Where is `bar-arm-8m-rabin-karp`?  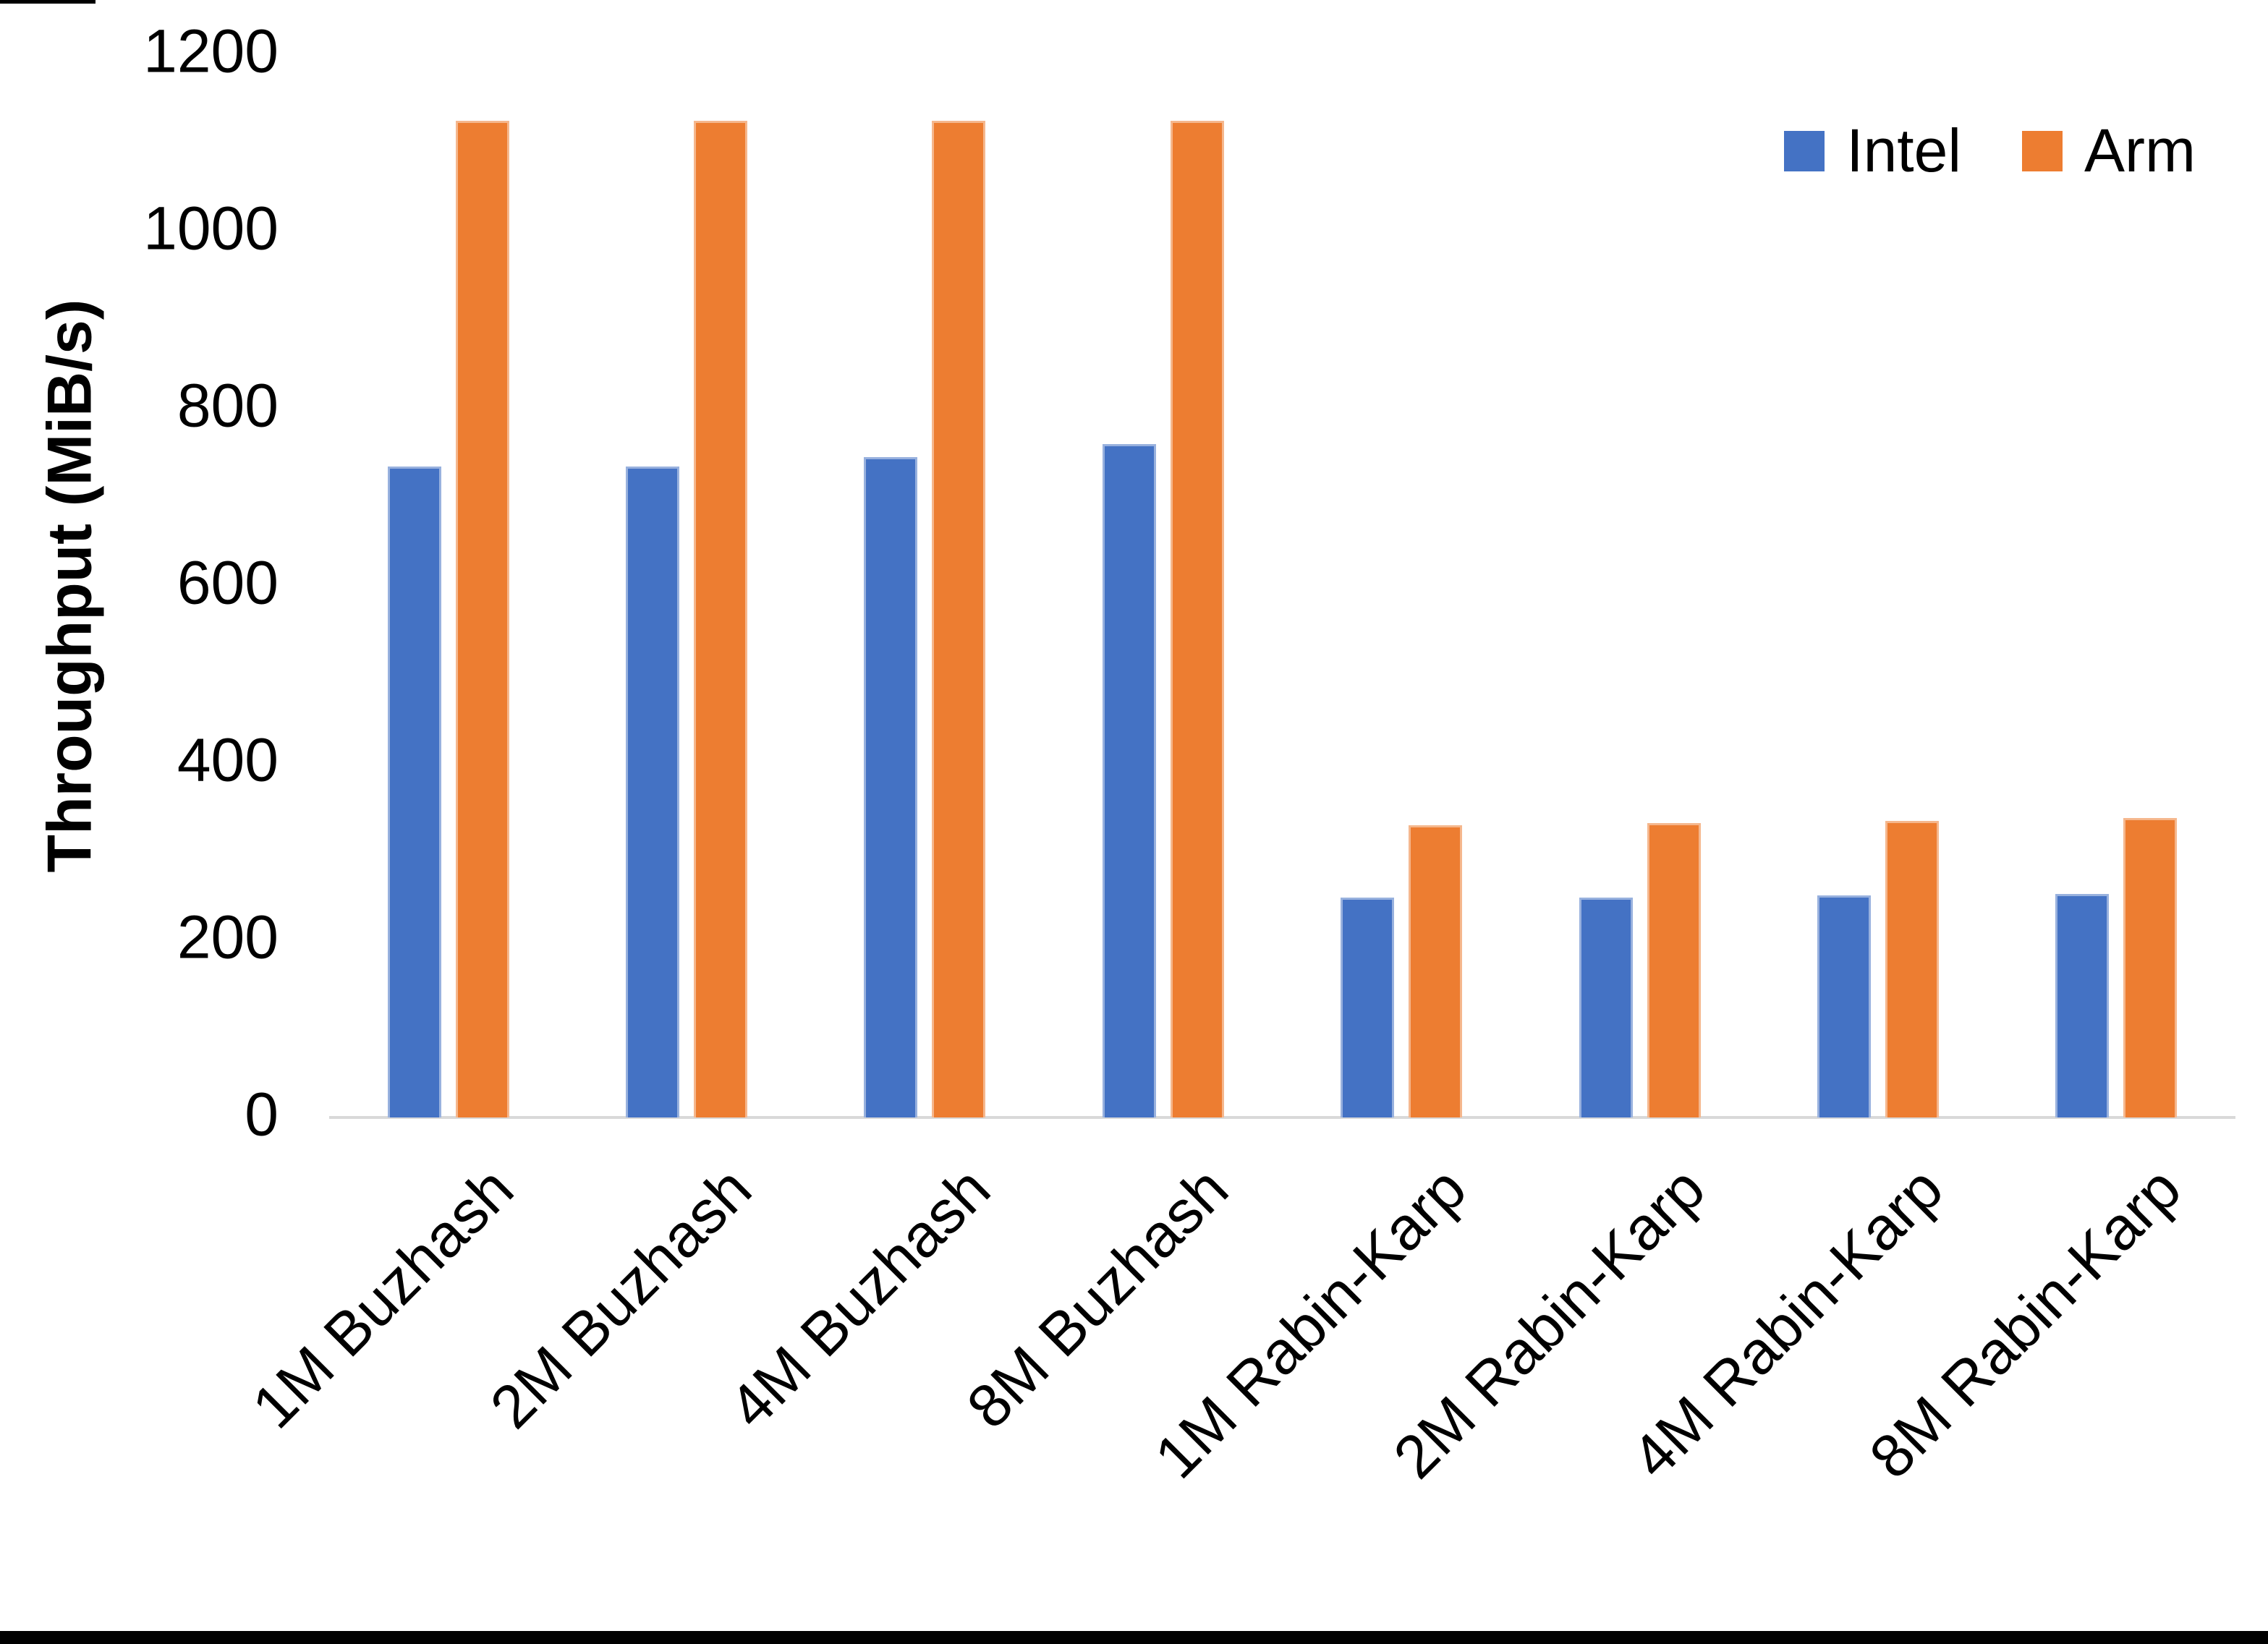
bar-arm-8m-rabin-karp is located at coordinates (2150, 967).